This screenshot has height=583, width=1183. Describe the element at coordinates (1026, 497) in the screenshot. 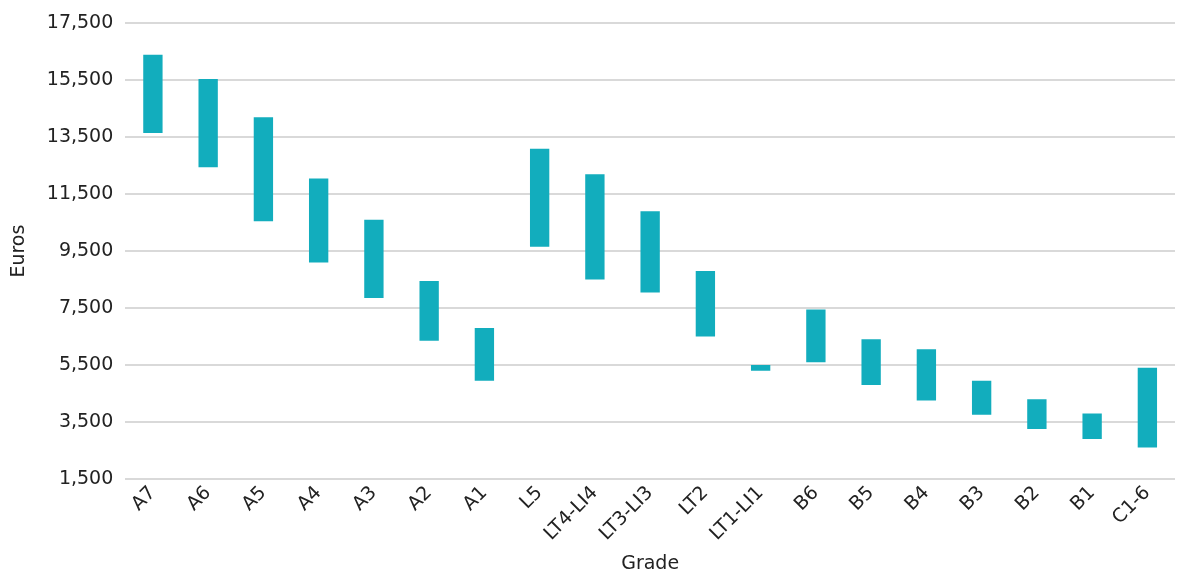

I see `x-tick-label: B2` at that location.